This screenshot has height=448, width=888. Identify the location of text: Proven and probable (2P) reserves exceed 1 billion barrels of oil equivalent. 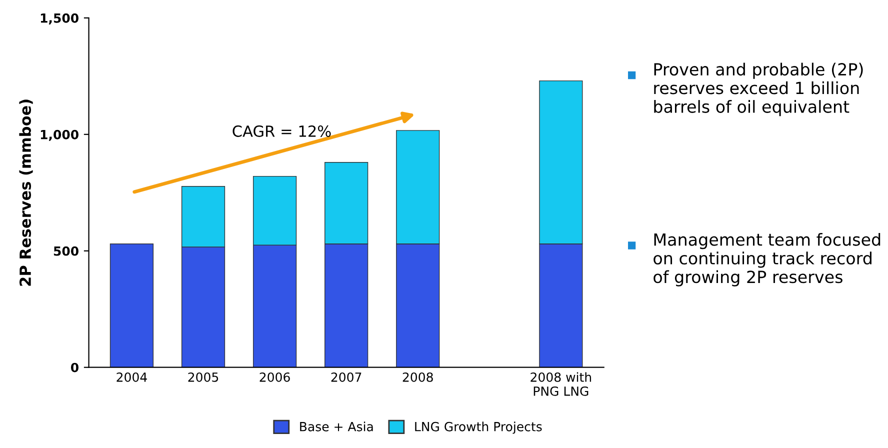
(758, 89).